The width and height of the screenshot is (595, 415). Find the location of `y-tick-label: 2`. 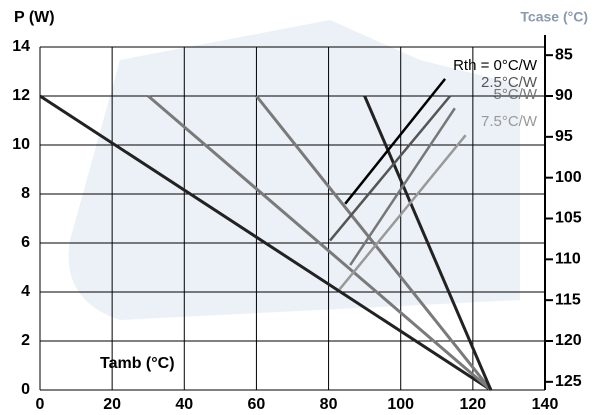

y-tick-label: 2 is located at coordinates (25, 340).